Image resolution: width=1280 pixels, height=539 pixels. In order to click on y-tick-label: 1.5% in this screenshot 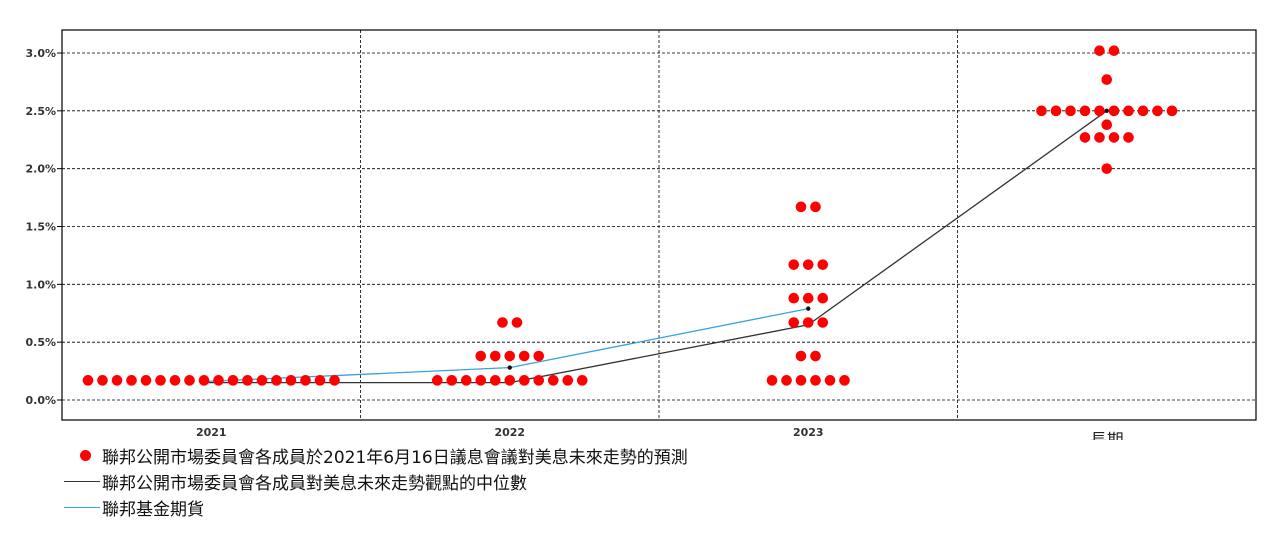, I will do `click(40, 227)`.